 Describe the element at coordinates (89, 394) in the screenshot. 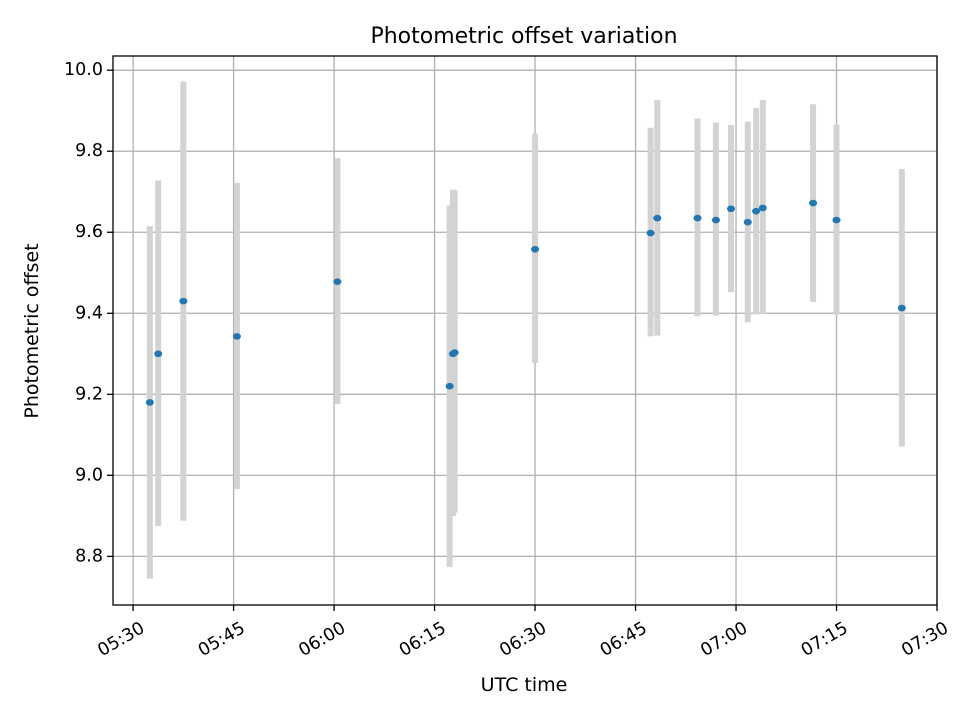

I see `y-tick-label: 9.2` at that location.